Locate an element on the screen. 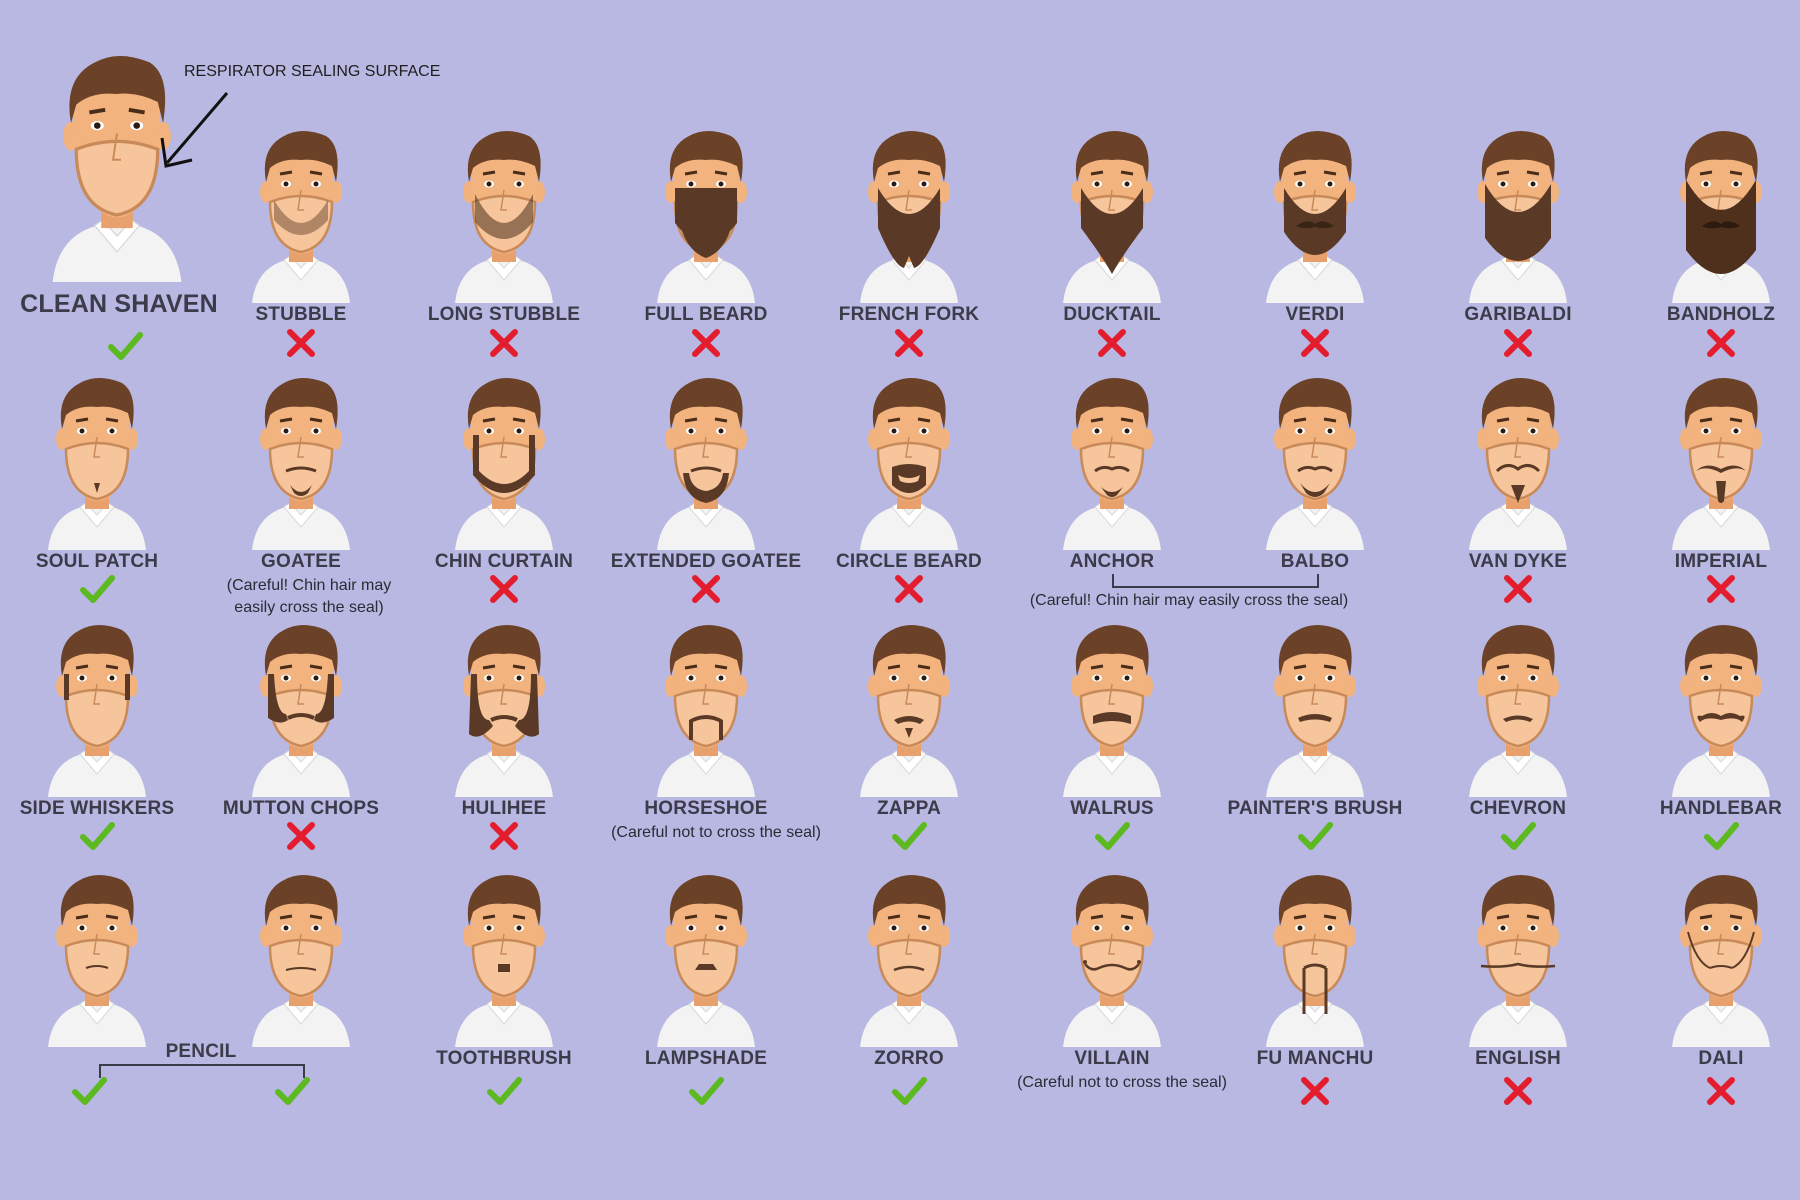 The width and height of the screenshot is (1800, 1200). face-walrus-icon is located at coordinates (1112, 709).